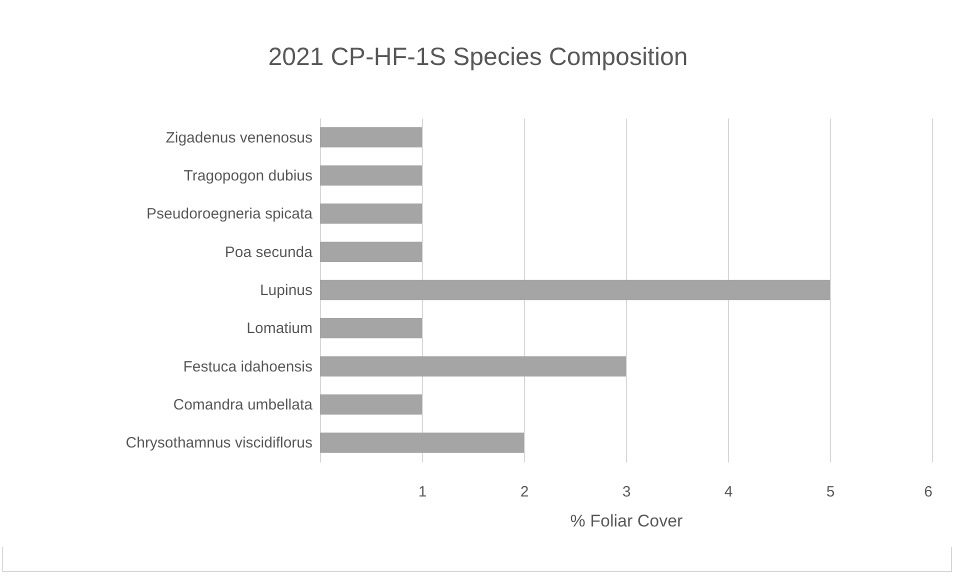 The height and width of the screenshot is (577, 957). I want to click on y-tick-label: Lupinus, so click(286, 290).